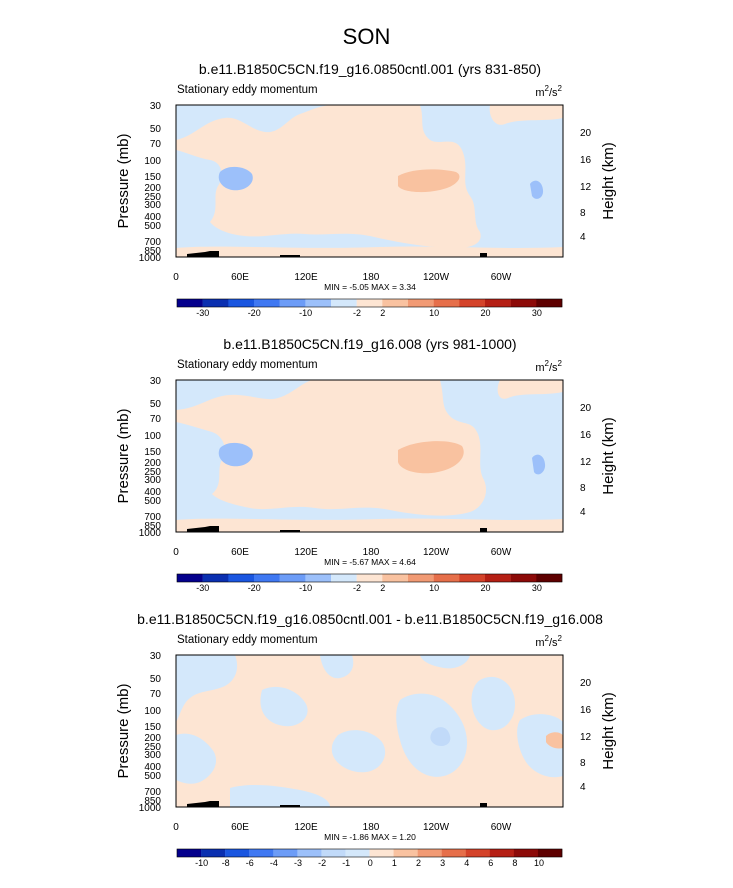  What do you see at coordinates (152, 776) in the screenshot?
I see `panel-3-ytick-500: 500` at bounding box center [152, 776].